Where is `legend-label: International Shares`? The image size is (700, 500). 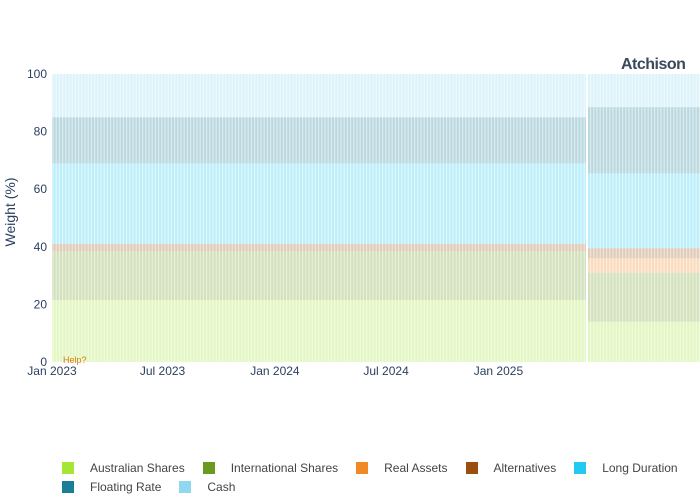 legend-label: International Shares is located at coordinates (284, 467).